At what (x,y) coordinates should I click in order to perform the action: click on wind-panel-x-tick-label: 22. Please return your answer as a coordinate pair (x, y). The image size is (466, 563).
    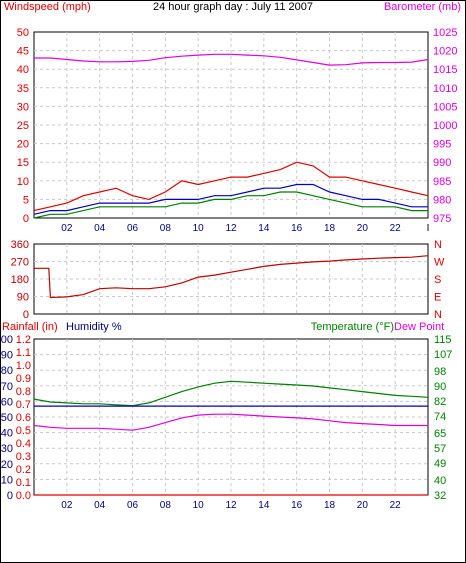
    Looking at the image, I should click on (396, 228).